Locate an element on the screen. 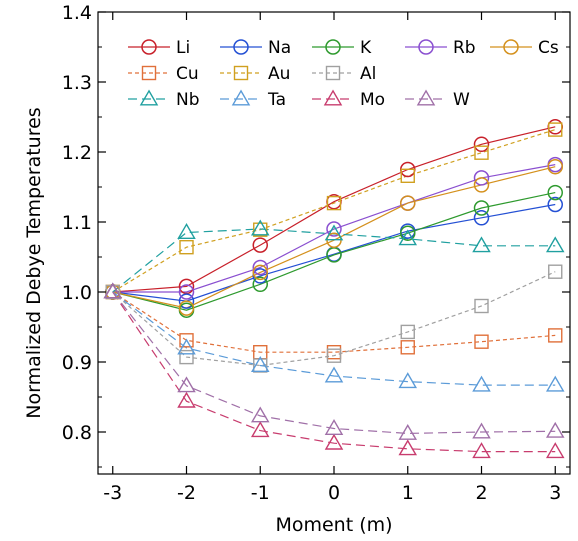 This screenshot has width=578, height=541. legend: Li Na K Rb Cs Cu Au Al Nb Ta Mo W is located at coordinates (343, 74).